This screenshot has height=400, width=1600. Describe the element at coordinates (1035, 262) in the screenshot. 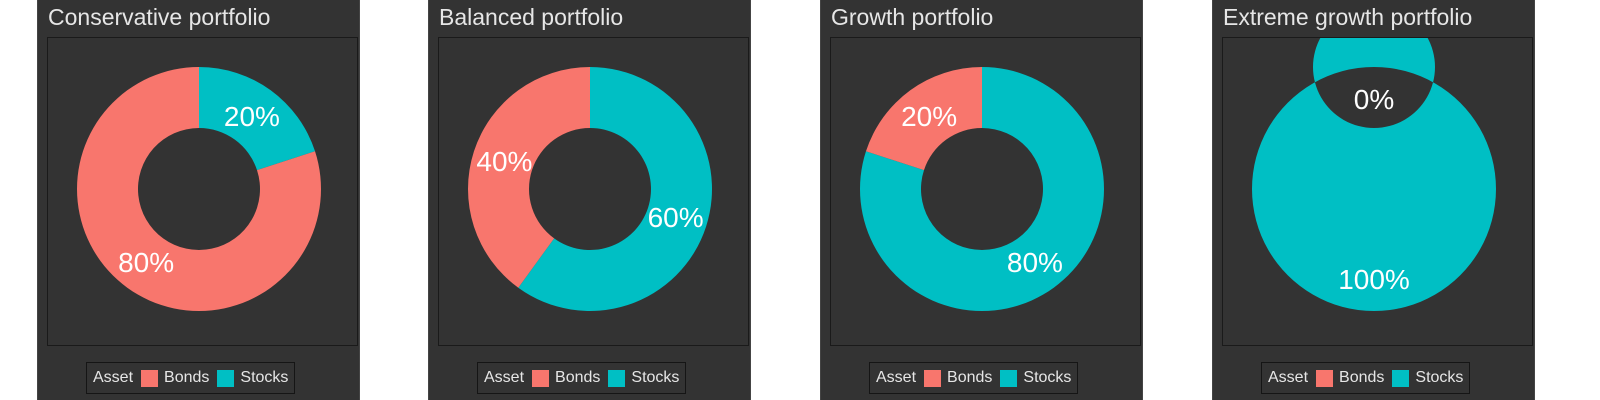

I see `data-label-stocks: 80%` at that location.